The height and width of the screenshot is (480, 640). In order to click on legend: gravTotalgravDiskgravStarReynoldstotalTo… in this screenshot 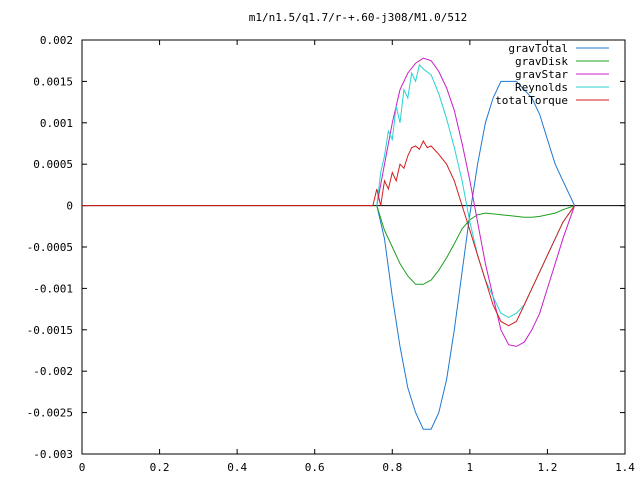, I will do `click(552, 74)`.